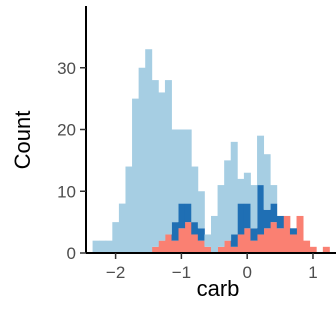 The width and height of the screenshot is (336, 328). I want to click on x-tick-label: −2, so click(115, 272).